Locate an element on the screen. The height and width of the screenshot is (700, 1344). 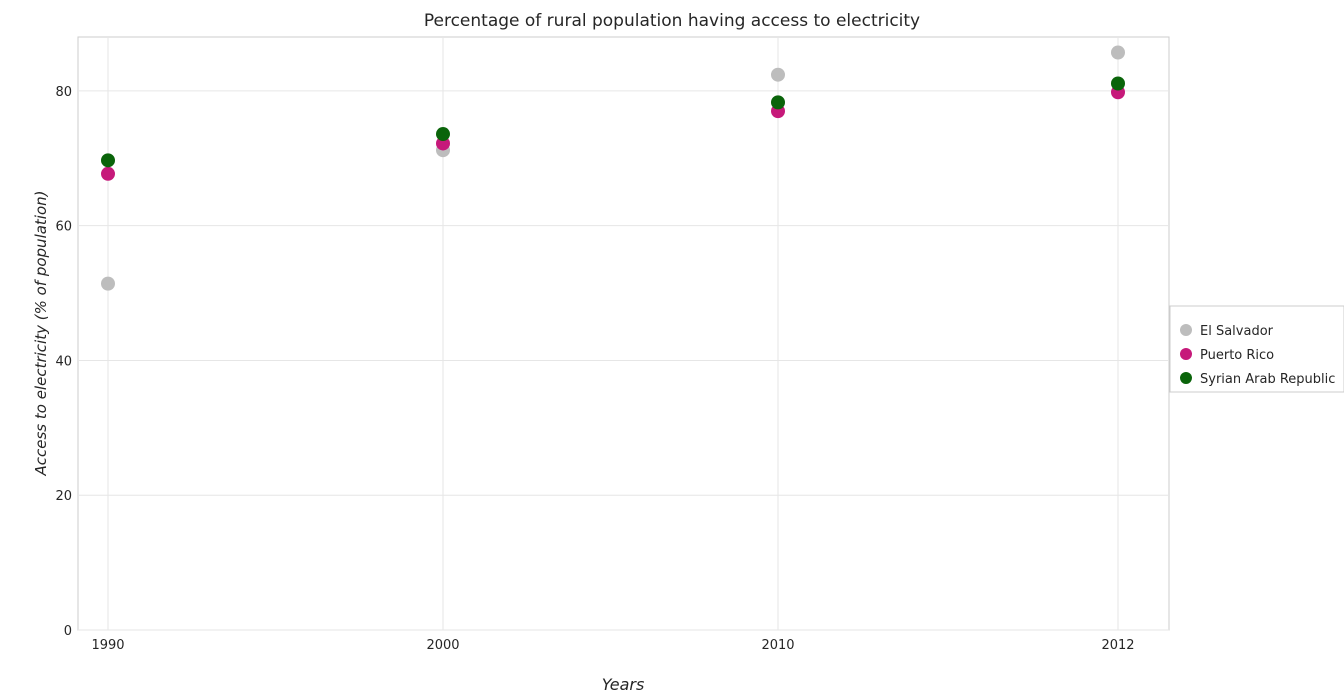
y-axis-ticks: 0 20 40 60 80 is located at coordinates (63, 362).